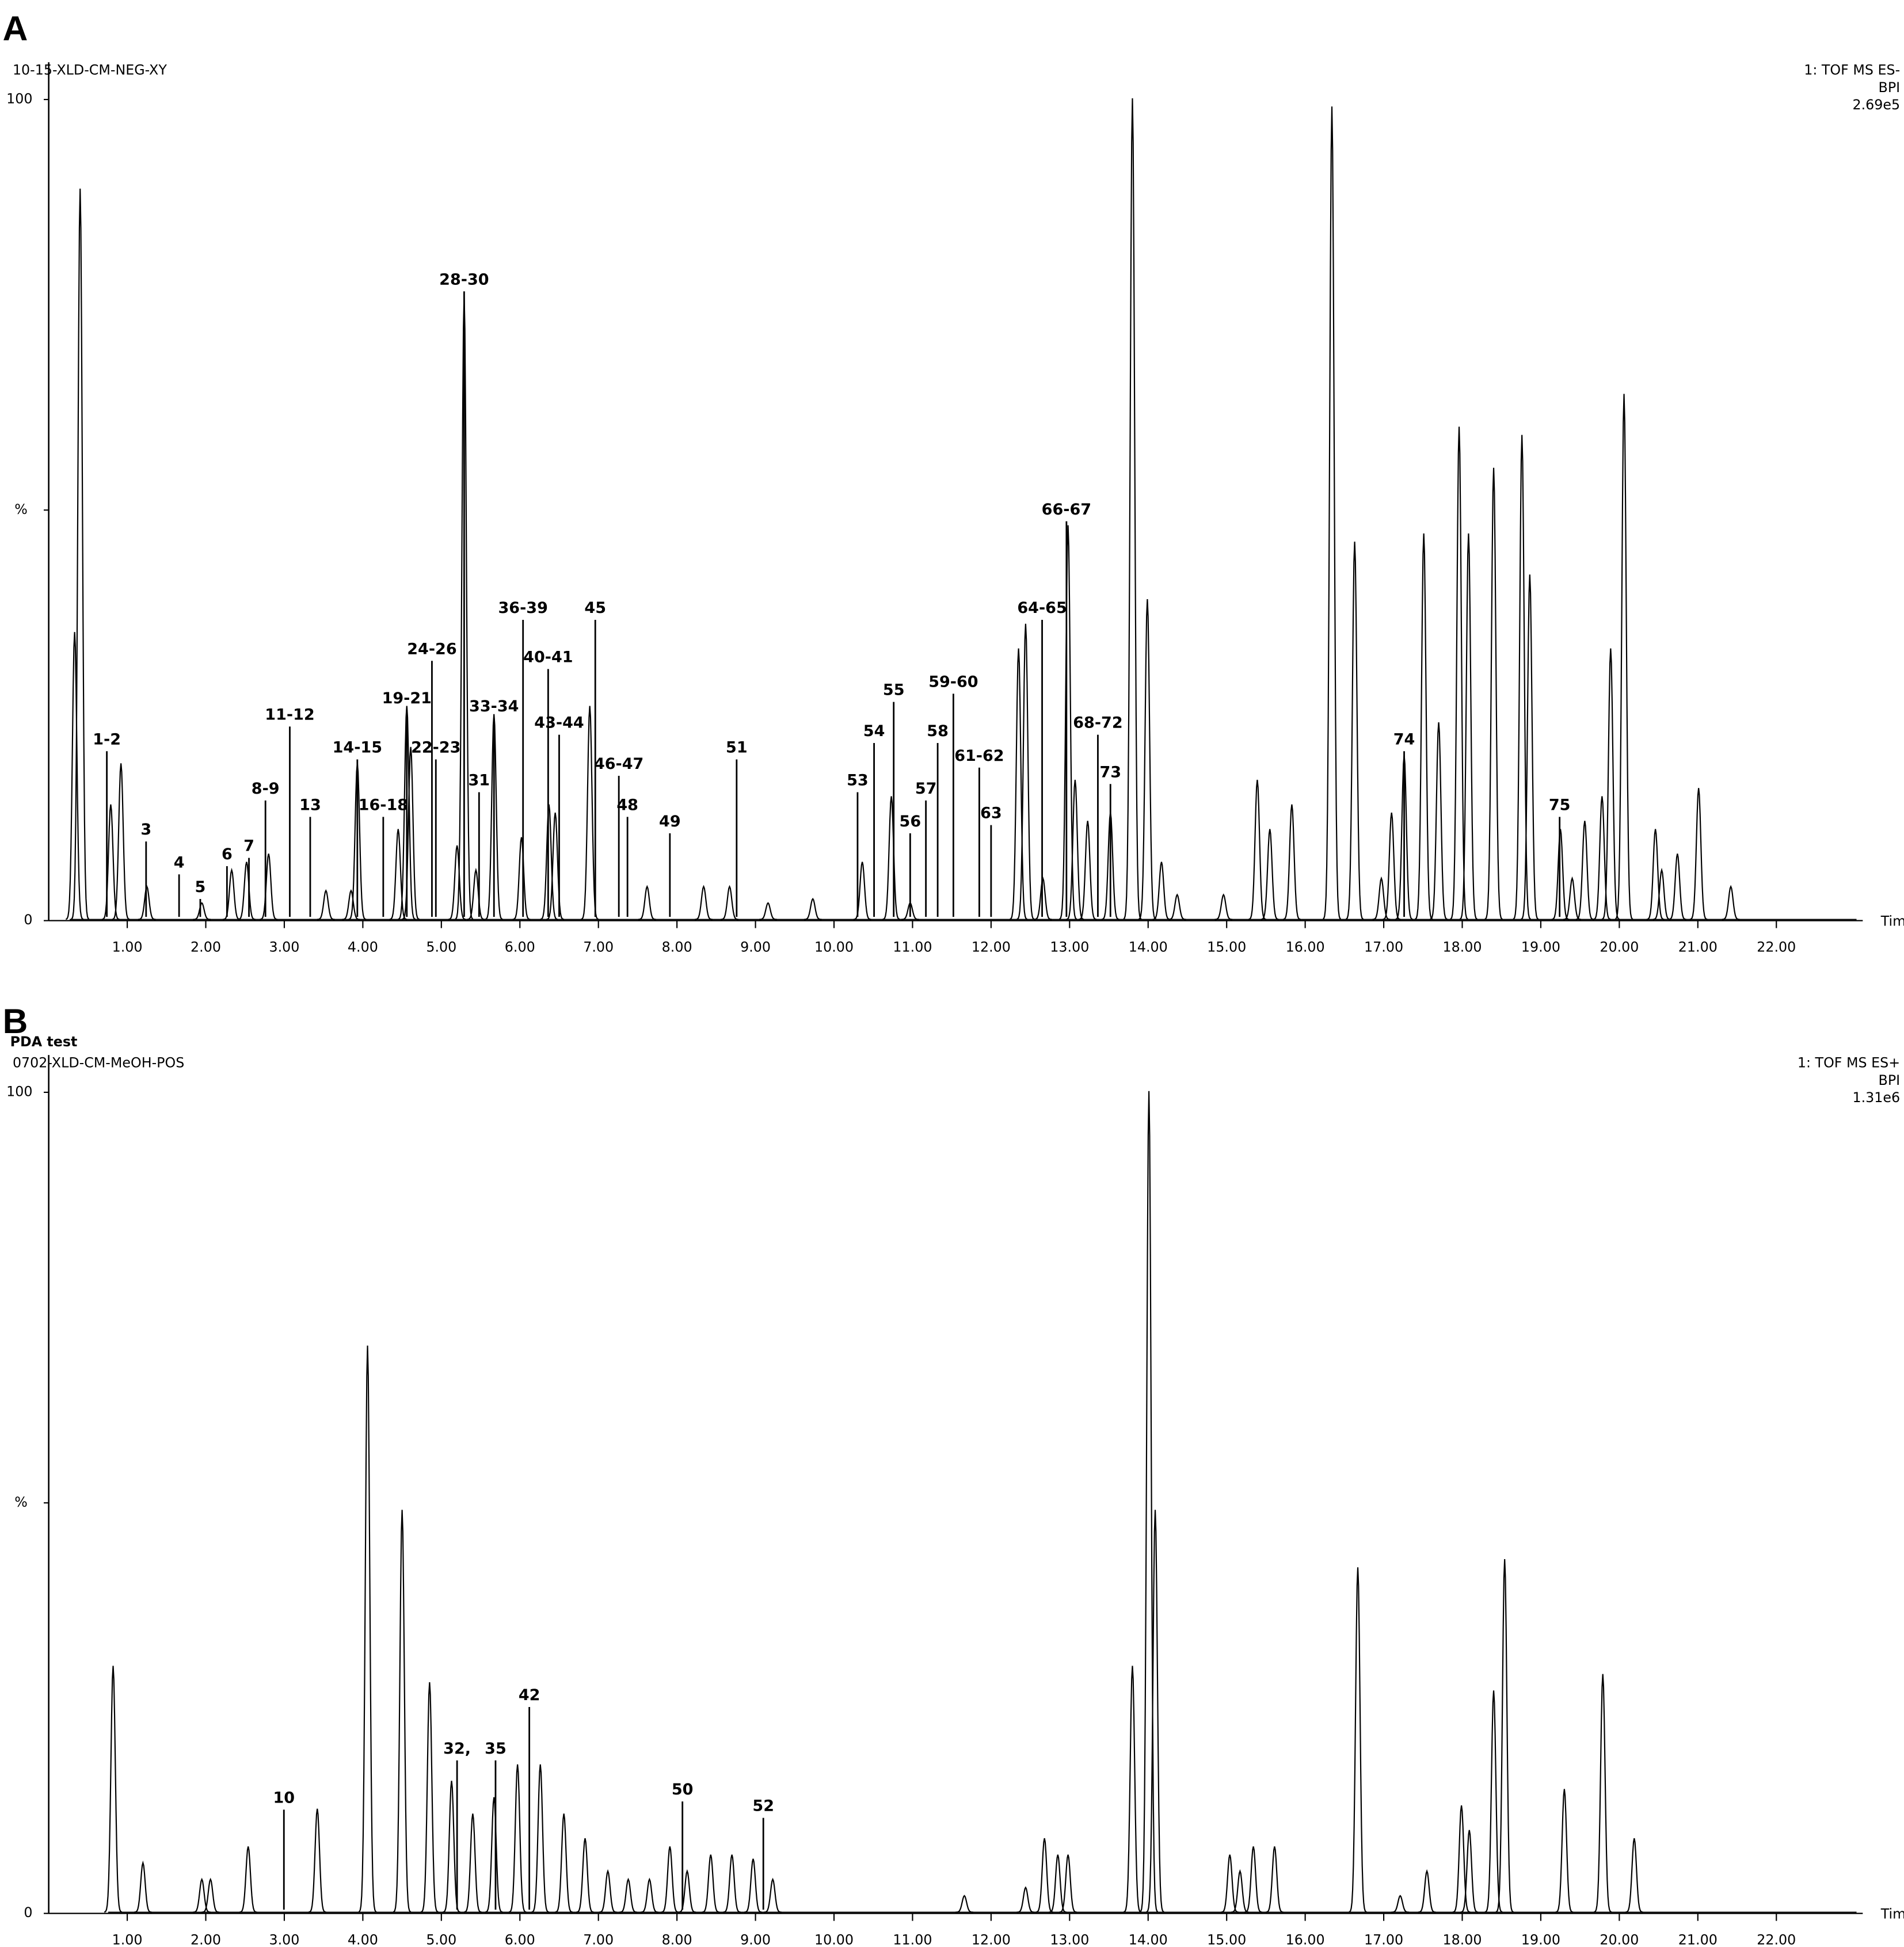  What do you see at coordinates (618, 764) in the screenshot?
I see `peak-label: 46-47` at bounding box center [618, 764].